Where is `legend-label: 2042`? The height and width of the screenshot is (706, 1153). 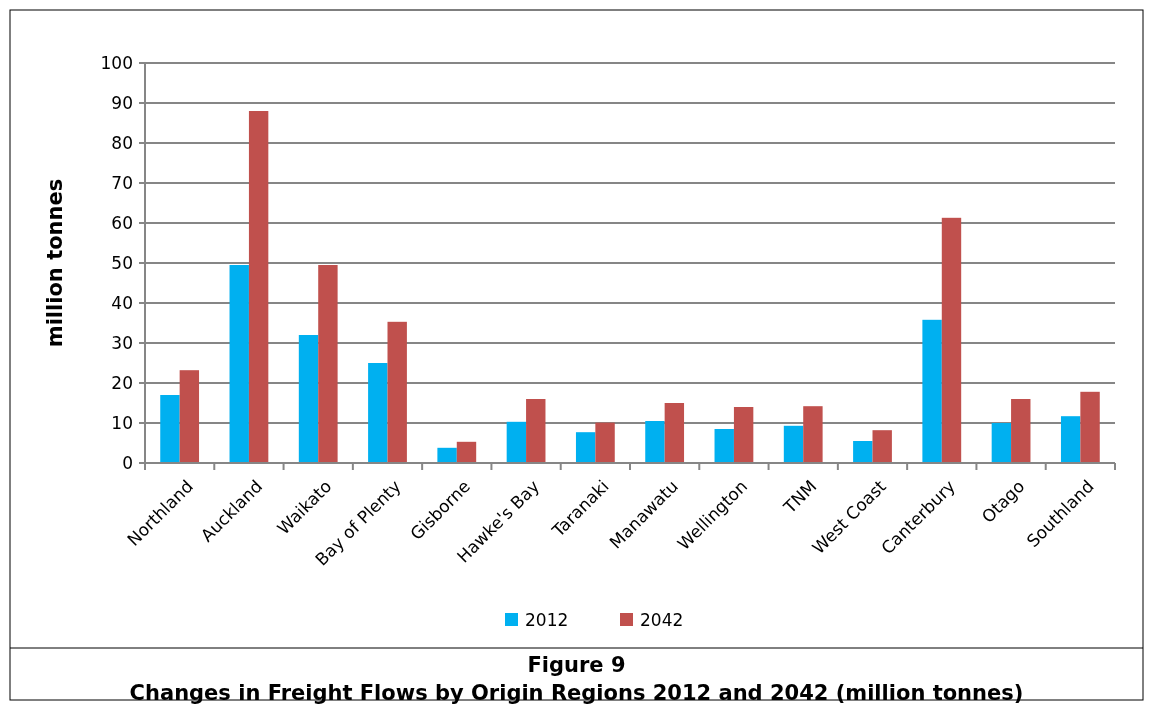 legend-label: 2042 is located at coordinates (662, 619).